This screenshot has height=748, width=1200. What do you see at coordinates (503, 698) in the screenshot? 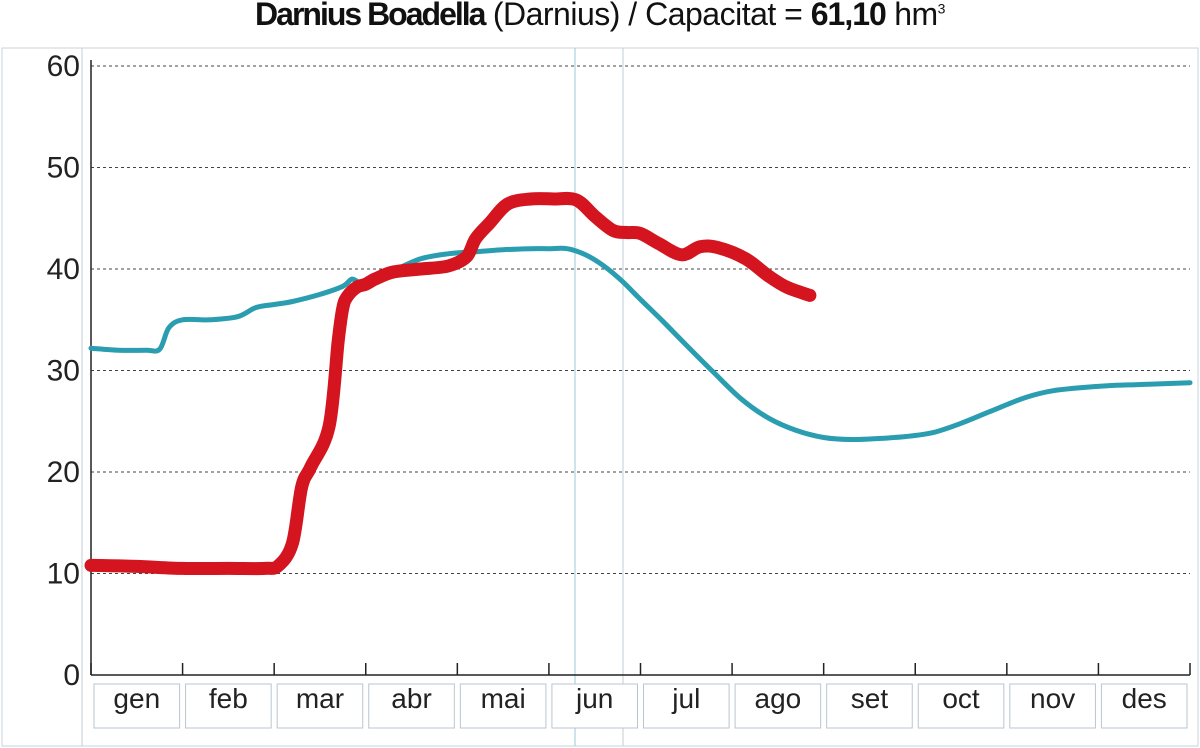
I see `x-tick-label: mai` at bounding box center [503, 698].